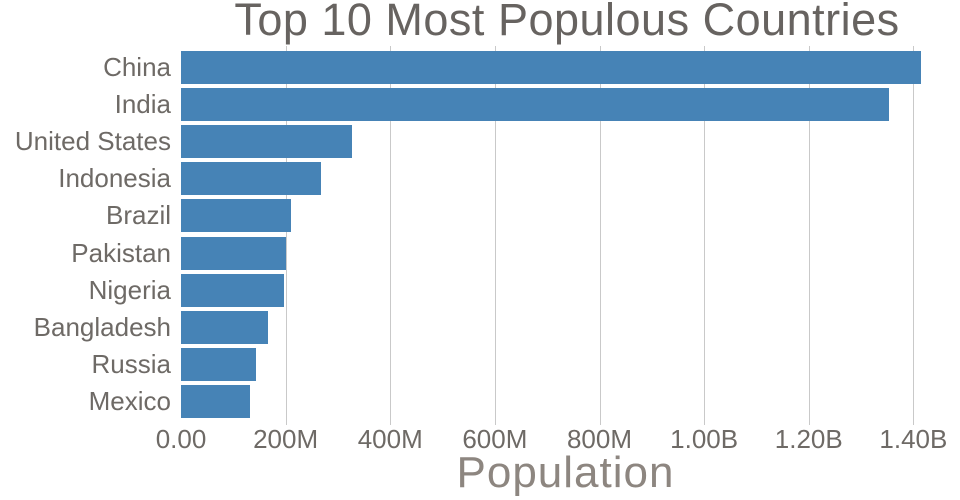 Image resolution: width=960 pixels, height=500 pixels. I want to click on y-axis-label: Mexico, so click(129, 400).